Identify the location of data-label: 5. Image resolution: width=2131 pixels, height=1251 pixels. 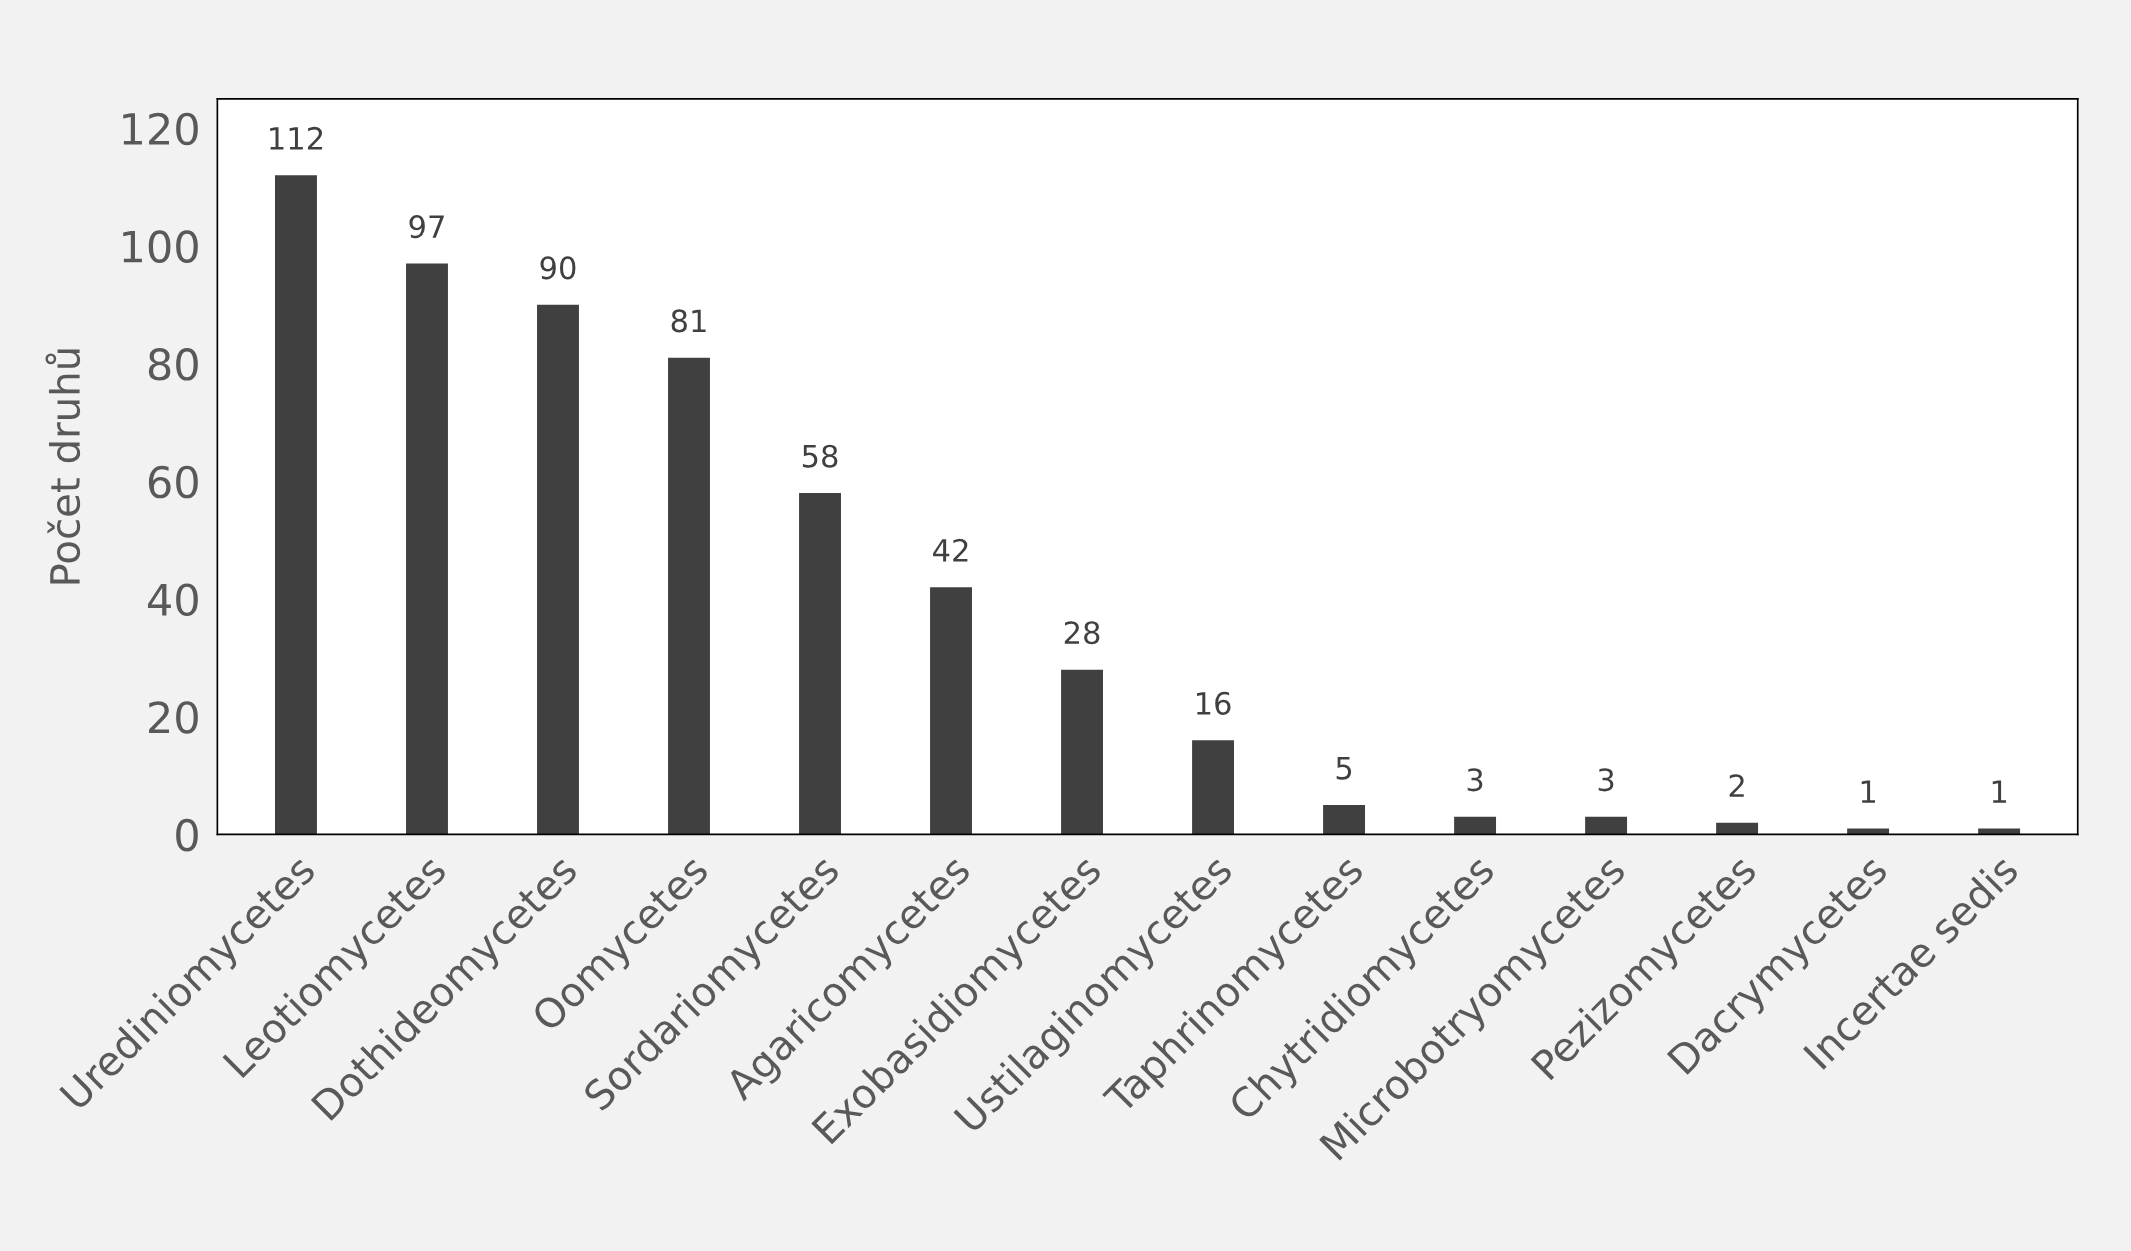
(1344, 768).